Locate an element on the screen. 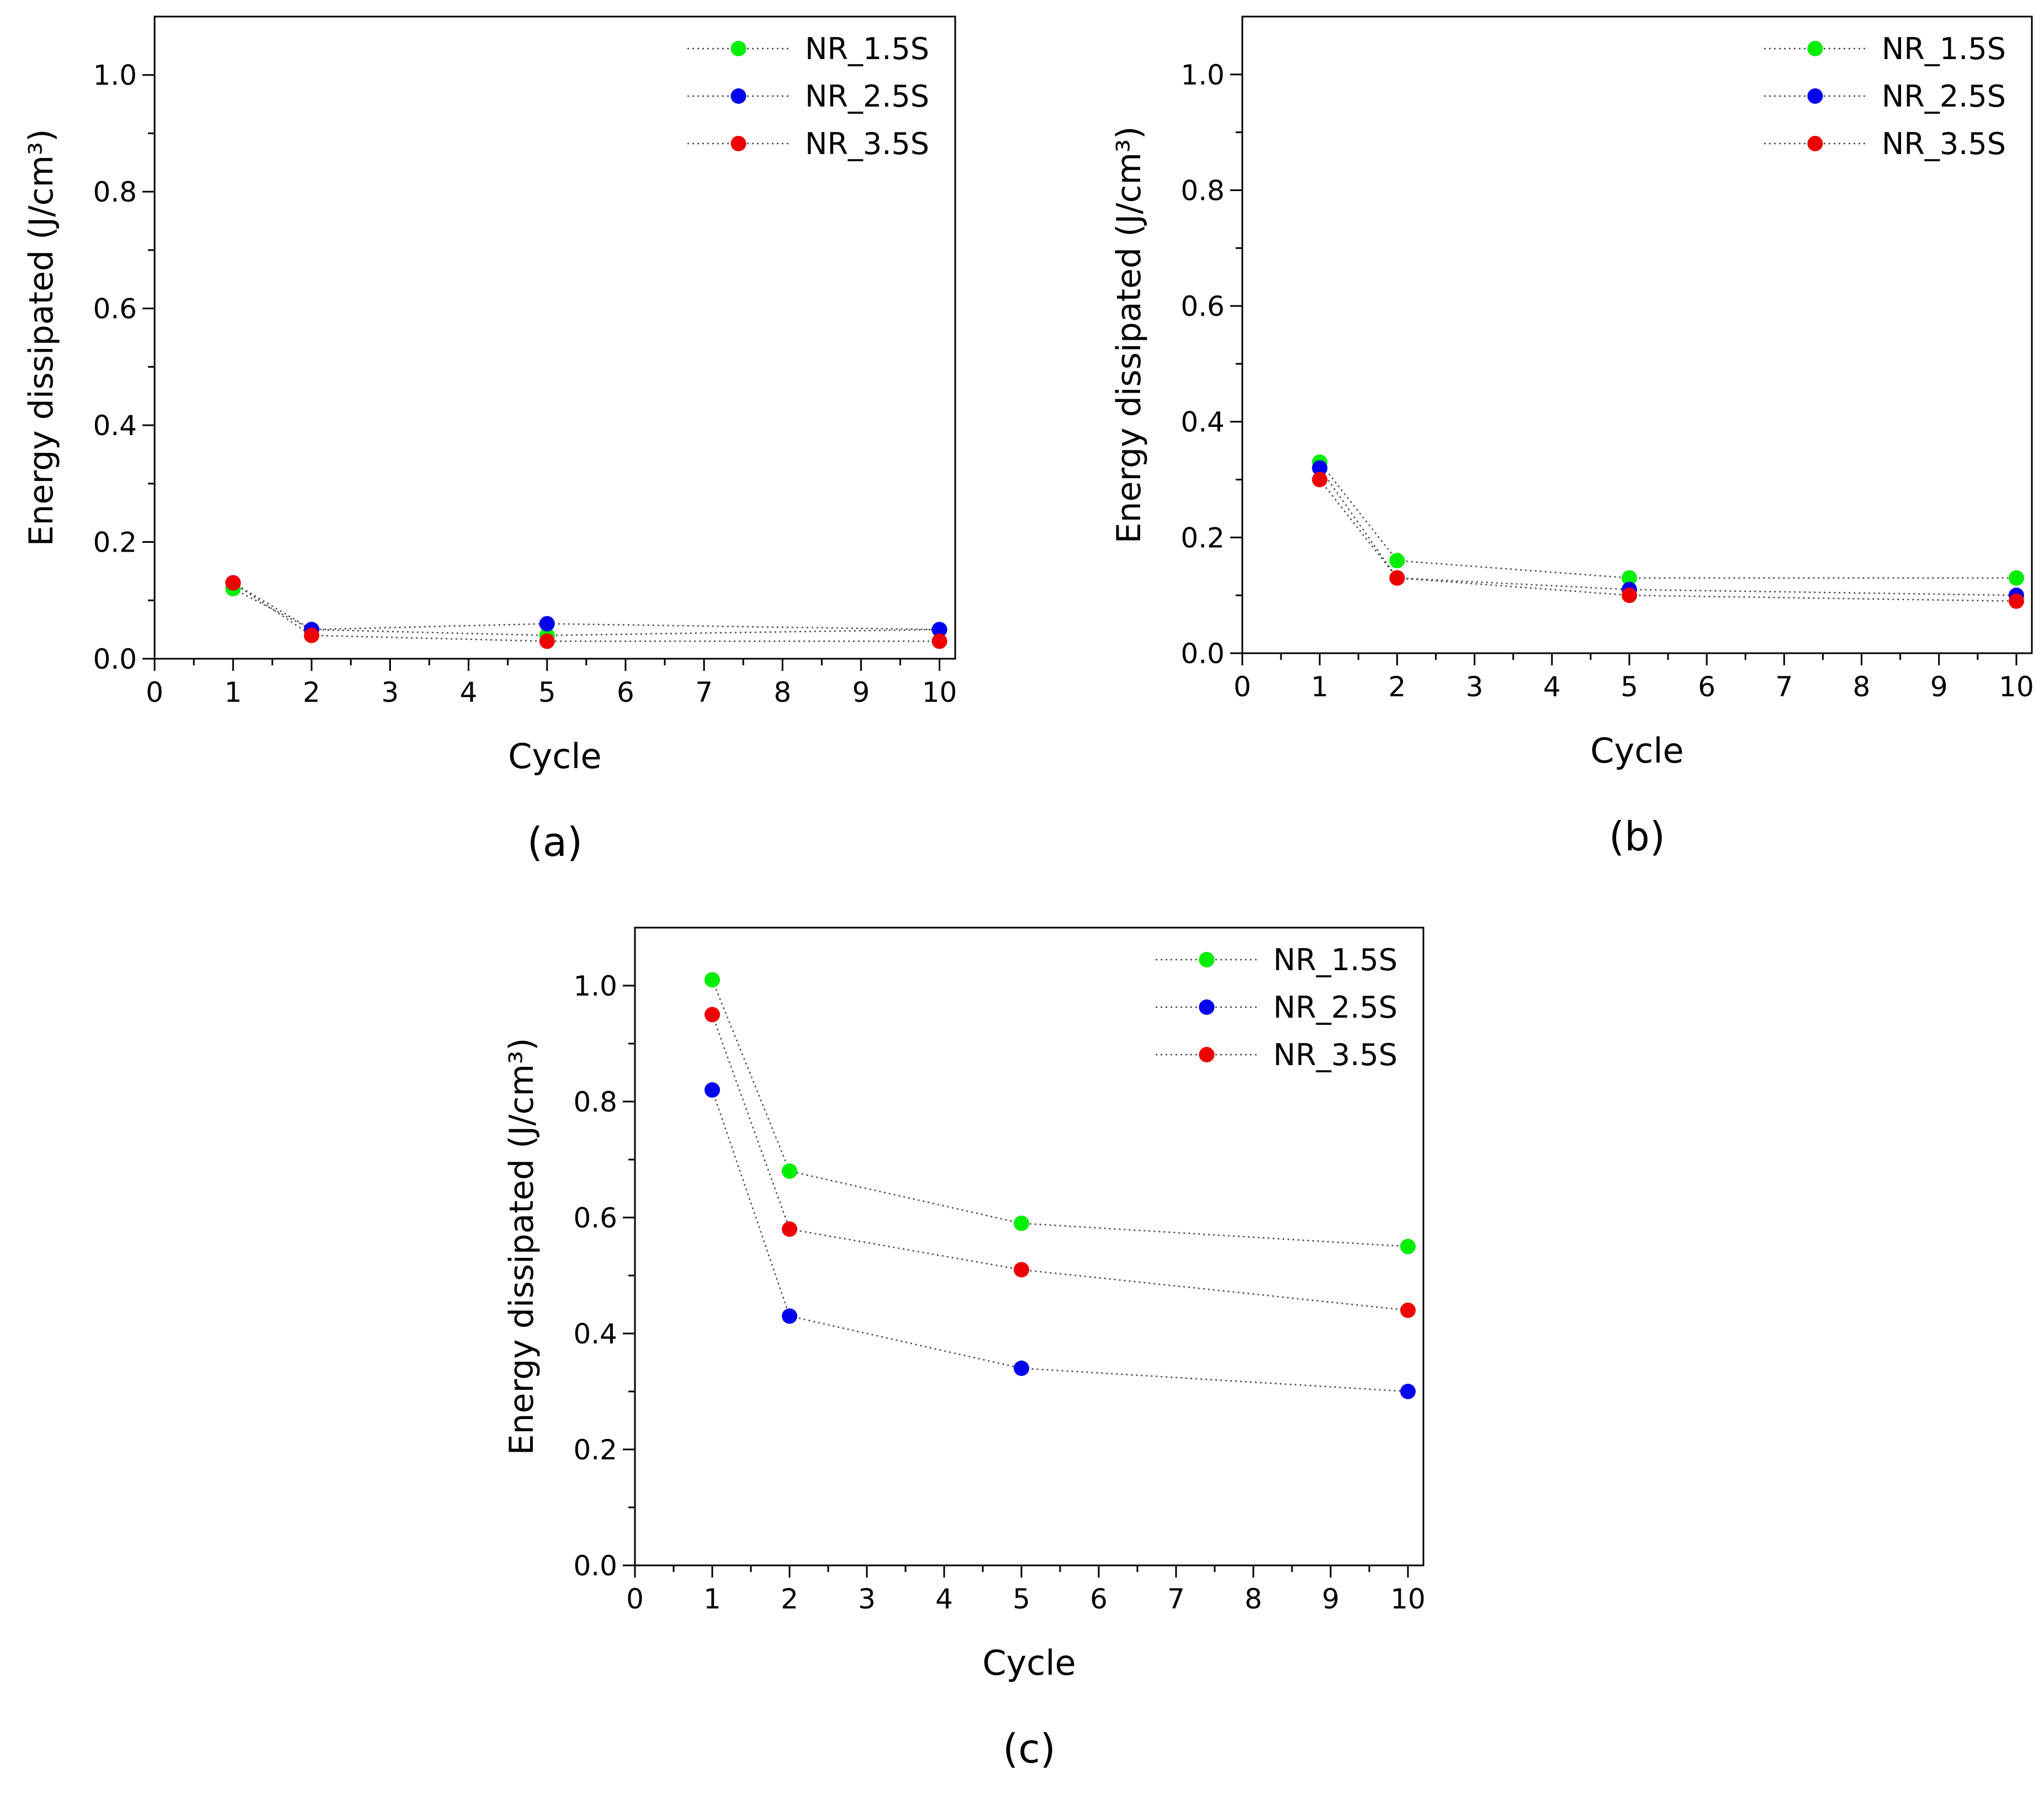  panel-label: (c) is located at coordinates (1029, 1749).